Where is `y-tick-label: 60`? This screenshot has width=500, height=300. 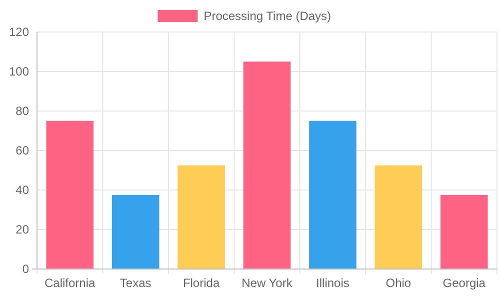
y-tick-label: 60 is located at coordinates (23, 151).